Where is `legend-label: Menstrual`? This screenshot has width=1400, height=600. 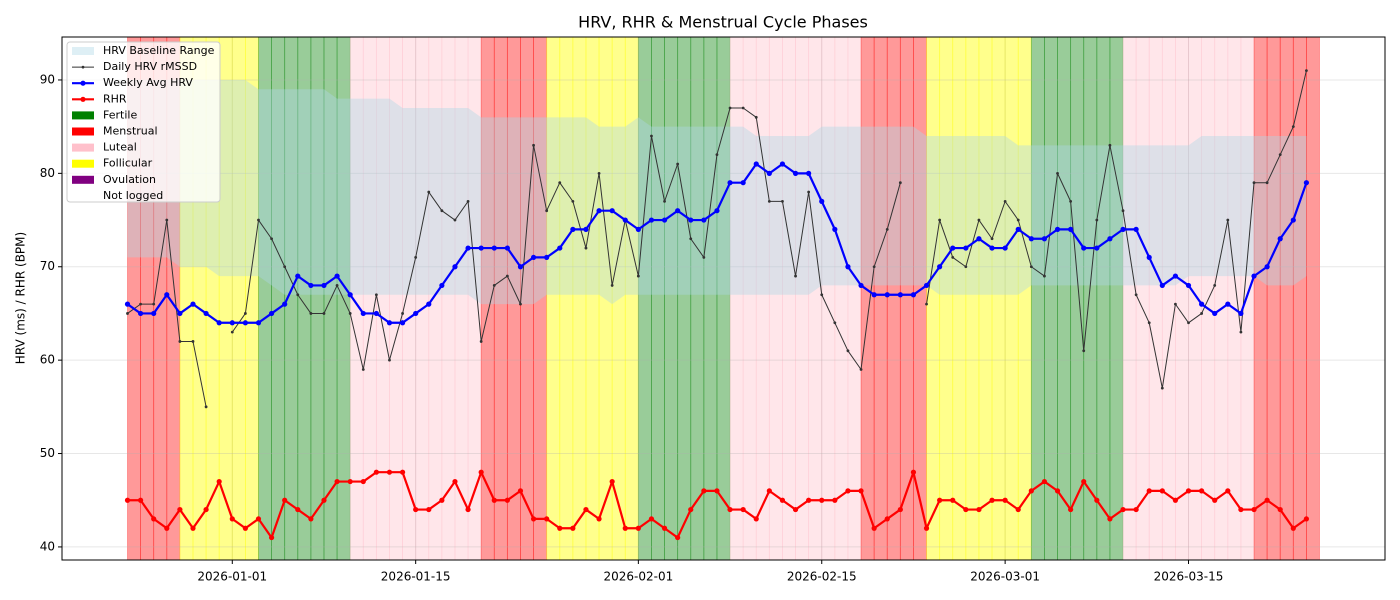
legend-label: Menstrual is located at coordinates (130, 131).